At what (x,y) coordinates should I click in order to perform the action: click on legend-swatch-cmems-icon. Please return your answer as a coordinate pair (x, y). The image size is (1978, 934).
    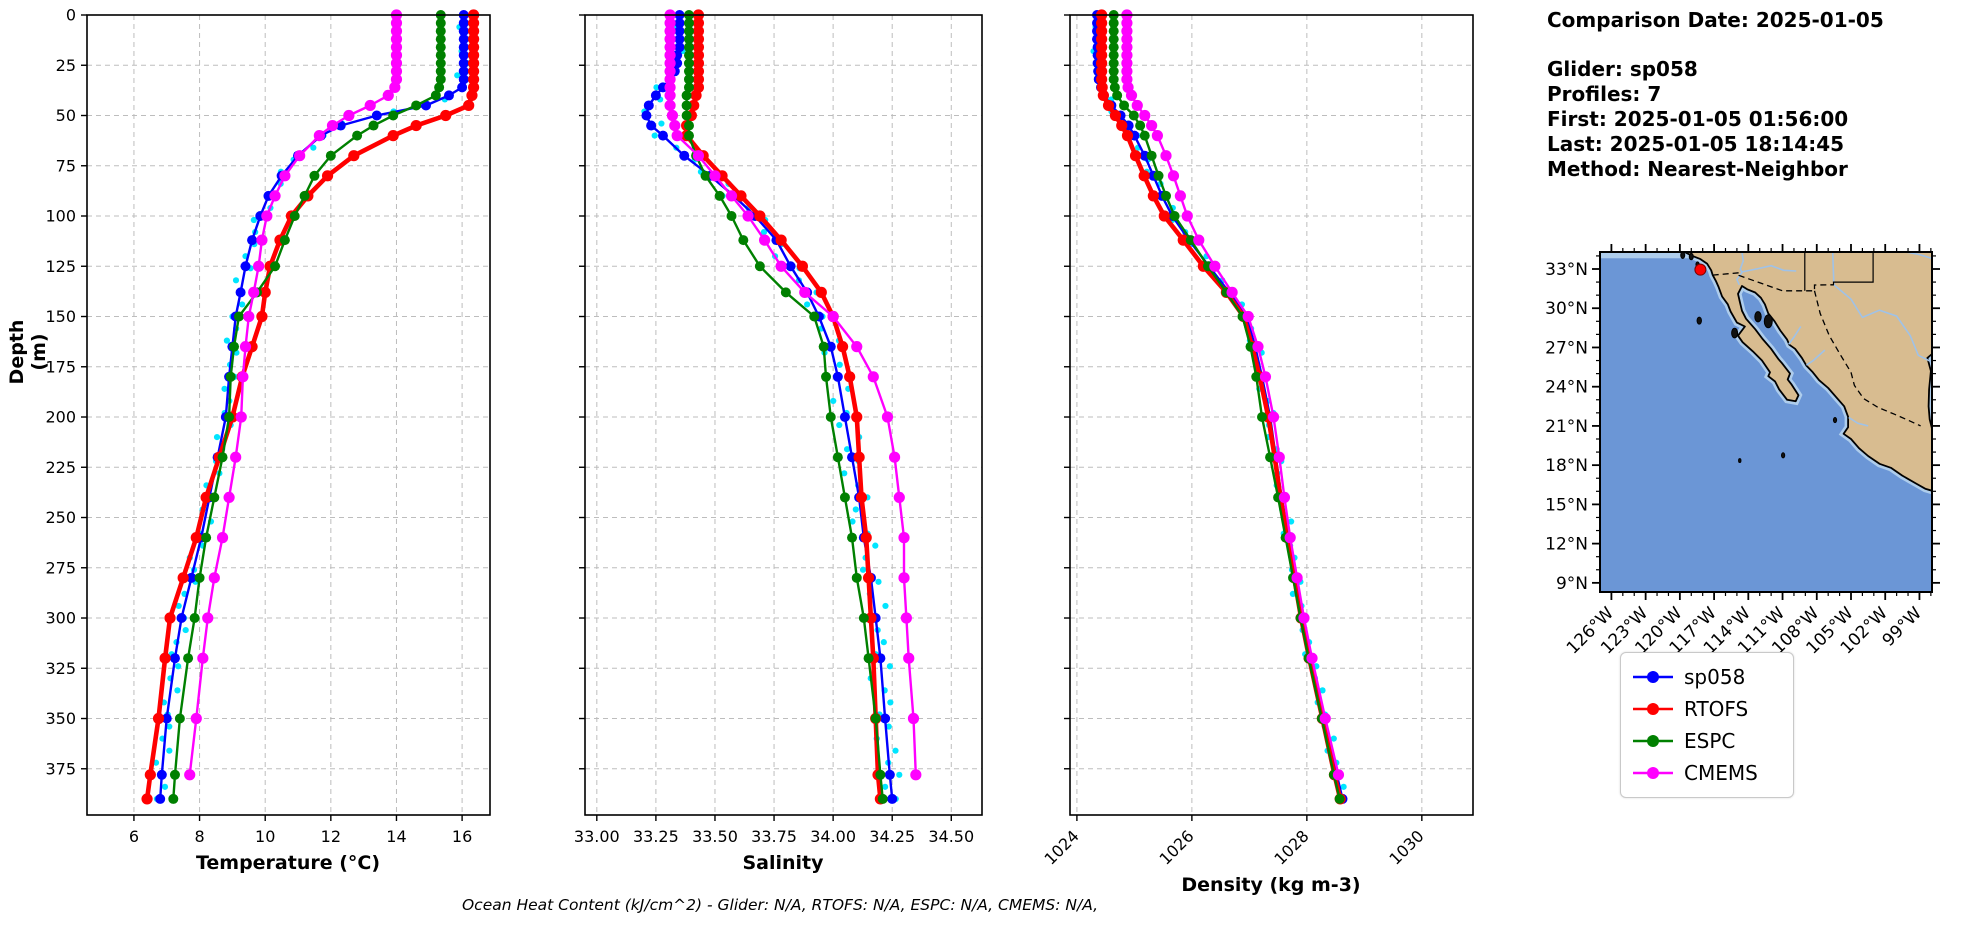
    Looking at the image, I should click on (1653, 773).